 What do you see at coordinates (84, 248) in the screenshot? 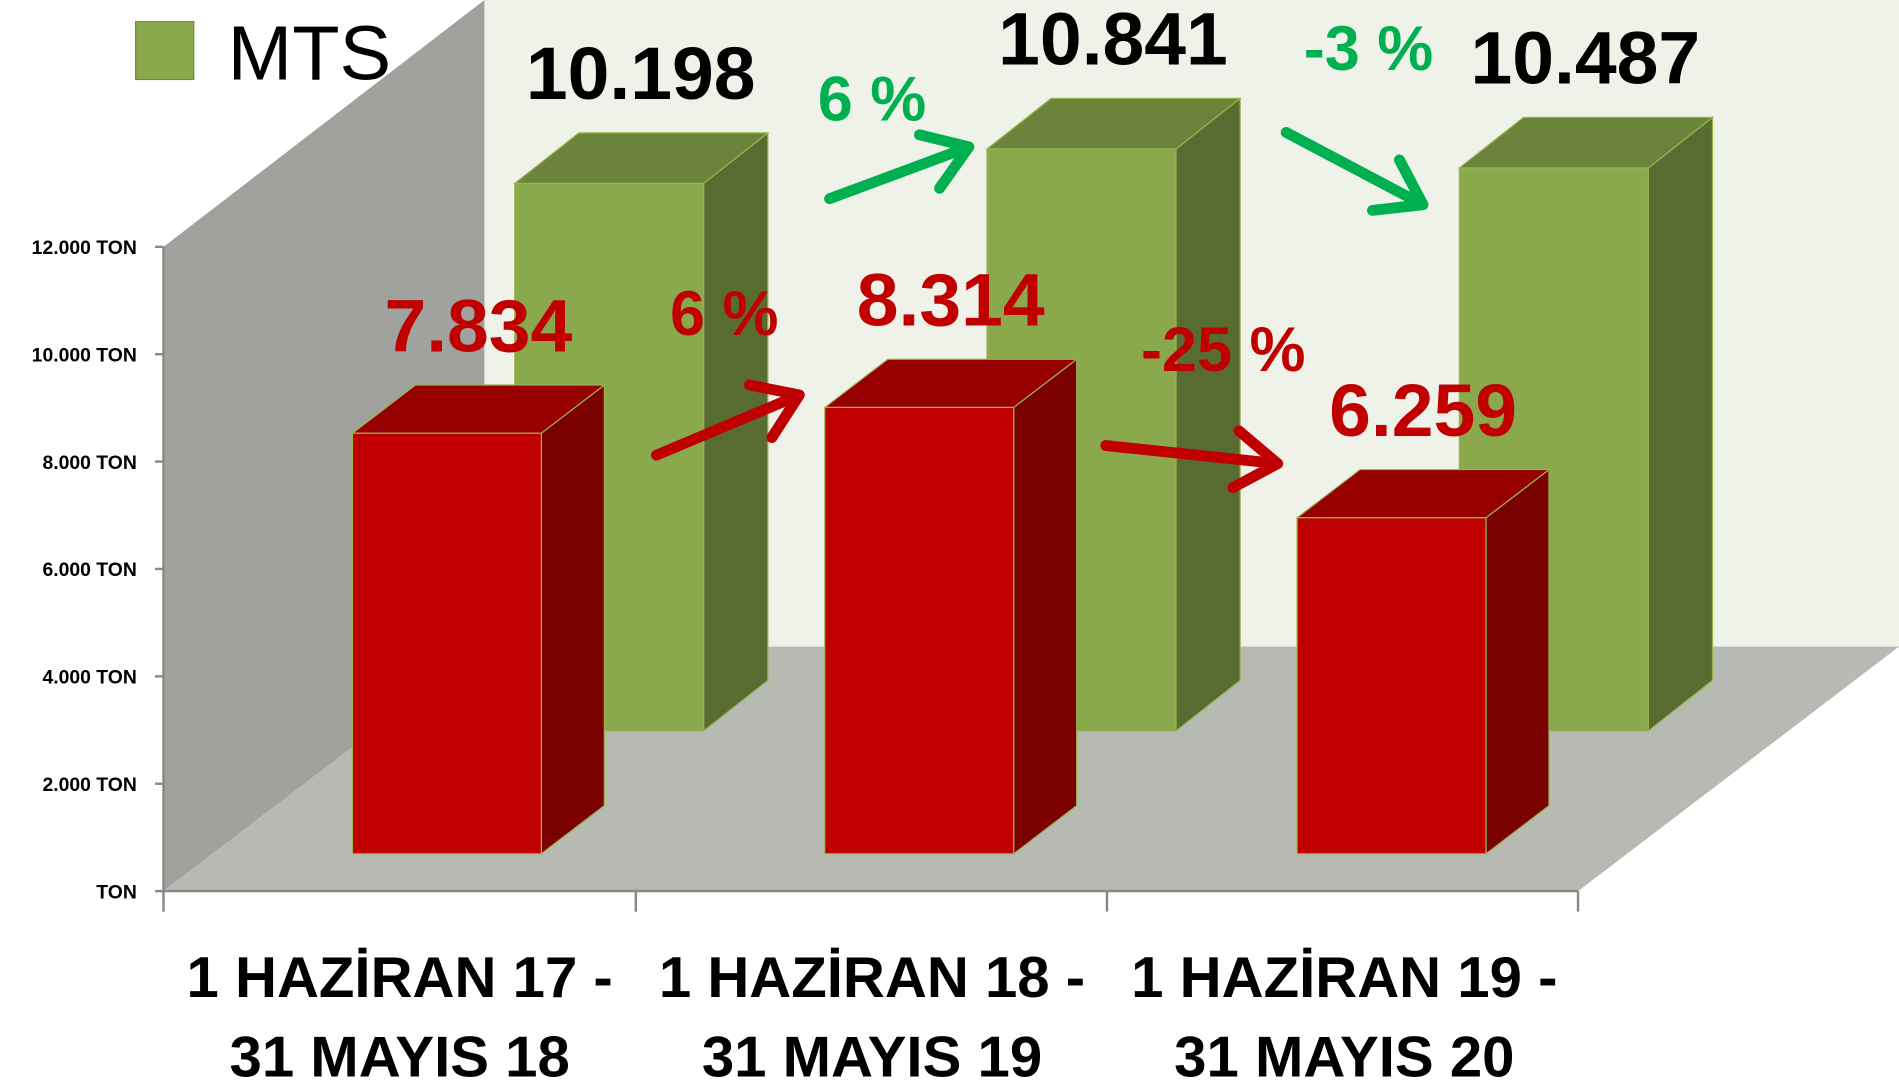
I see `y-tick-label: 12.000 TON` at bounding box center [84, 248].